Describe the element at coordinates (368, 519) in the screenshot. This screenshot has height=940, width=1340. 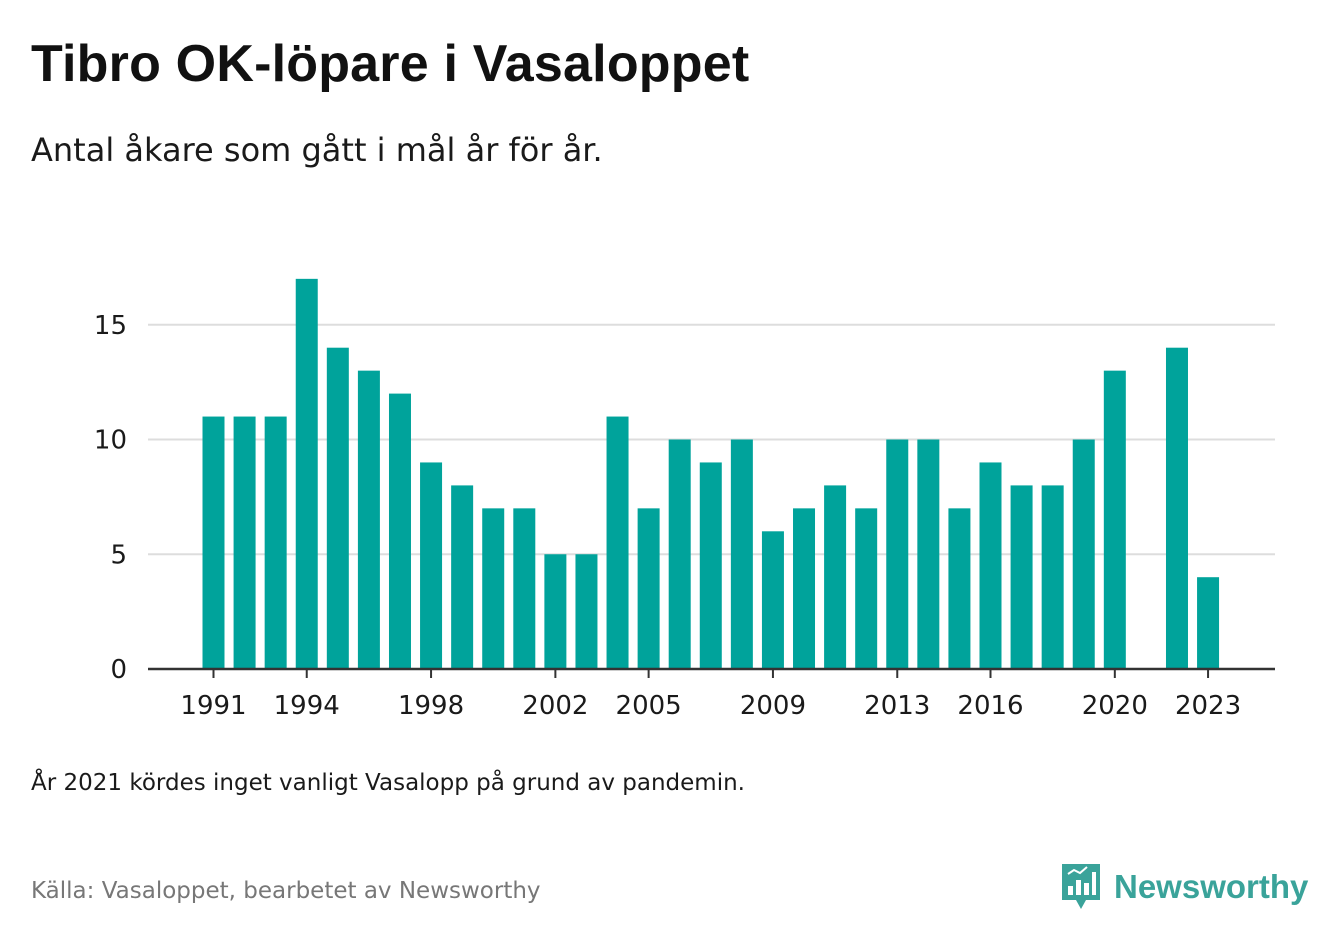
I see `bar-1996` at that location.